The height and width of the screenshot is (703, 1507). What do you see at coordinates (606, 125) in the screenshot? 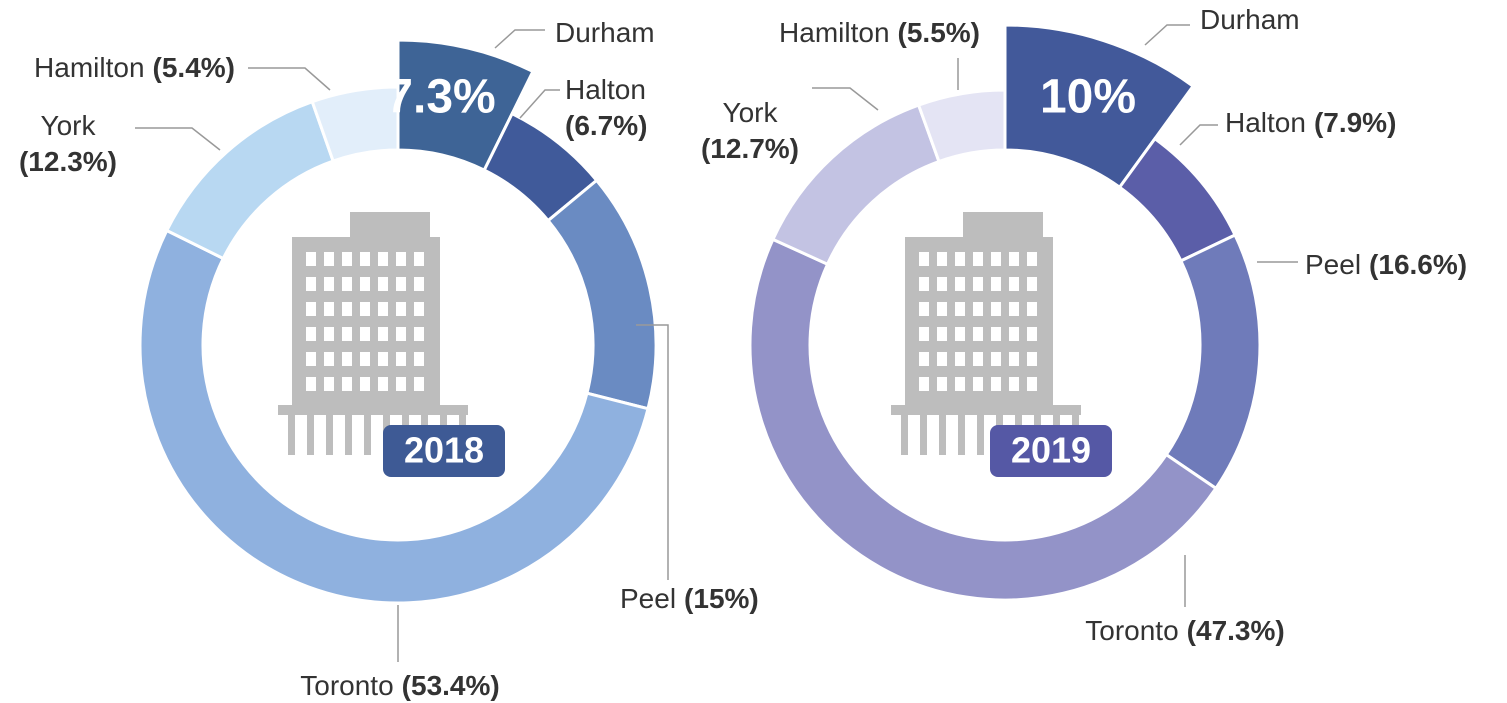
I see `value-label: (6.7%)` at bounding box center [606, 125].